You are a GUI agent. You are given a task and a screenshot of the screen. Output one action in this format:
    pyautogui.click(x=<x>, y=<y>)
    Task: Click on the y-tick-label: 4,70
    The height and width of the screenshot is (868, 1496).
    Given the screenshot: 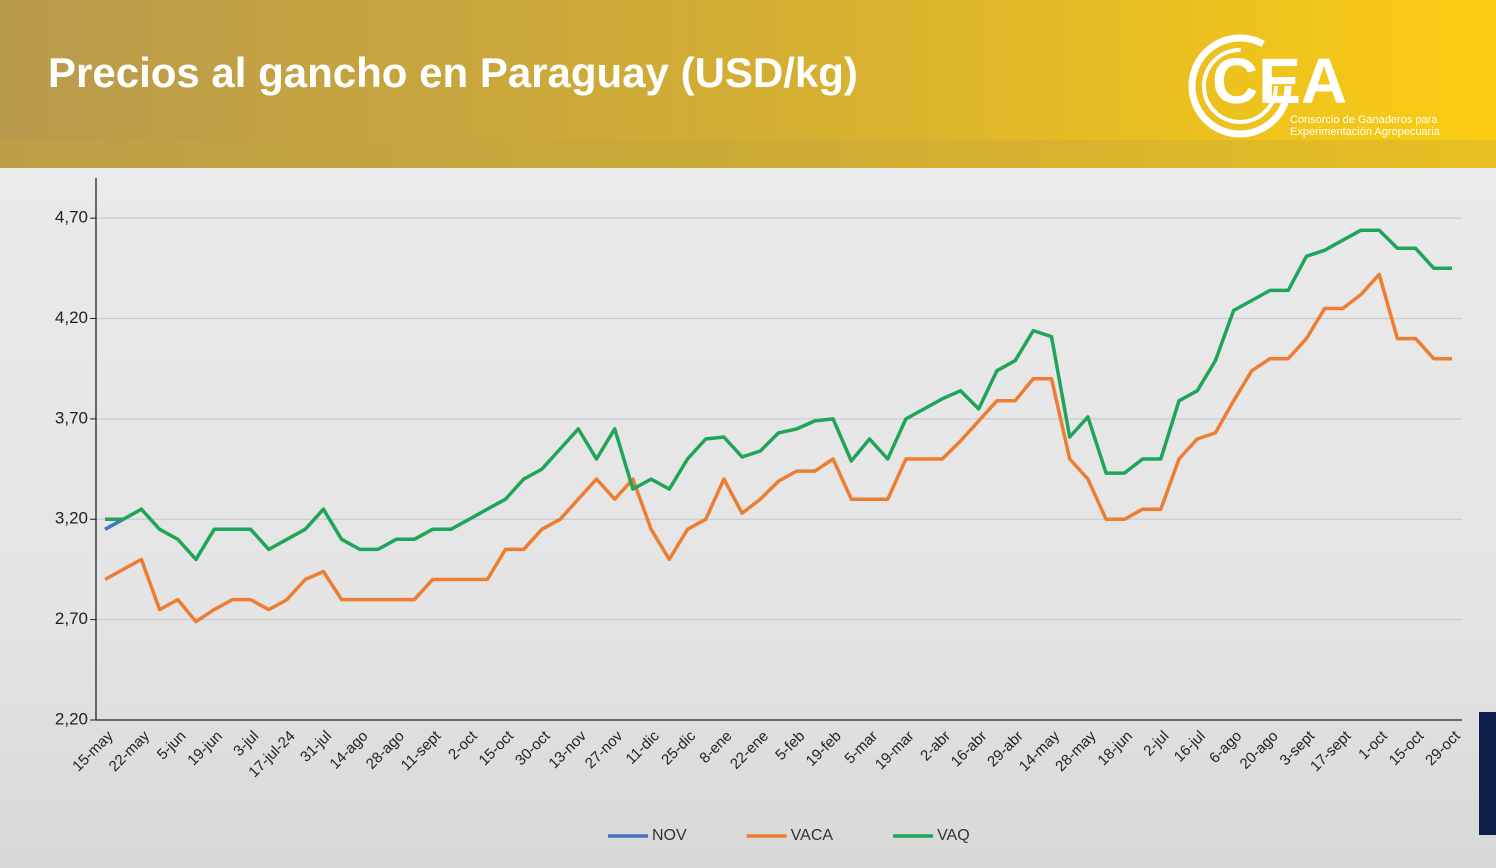 What is the action you would take?
    pyautogui.click(x=71, y=217)
    